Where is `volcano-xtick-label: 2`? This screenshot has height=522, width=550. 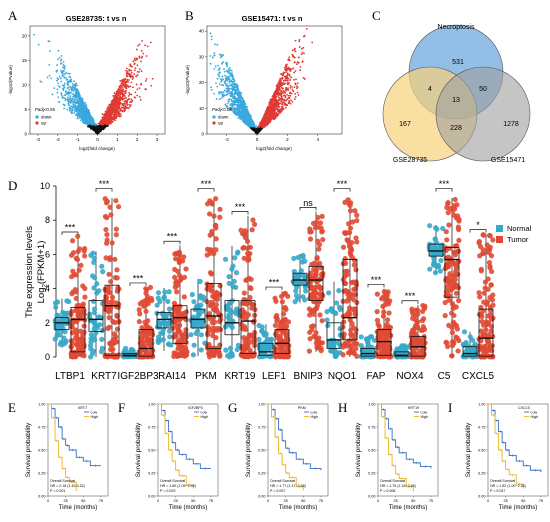
volcano-xtick-label: 2 is located at coordinates (137, 139).